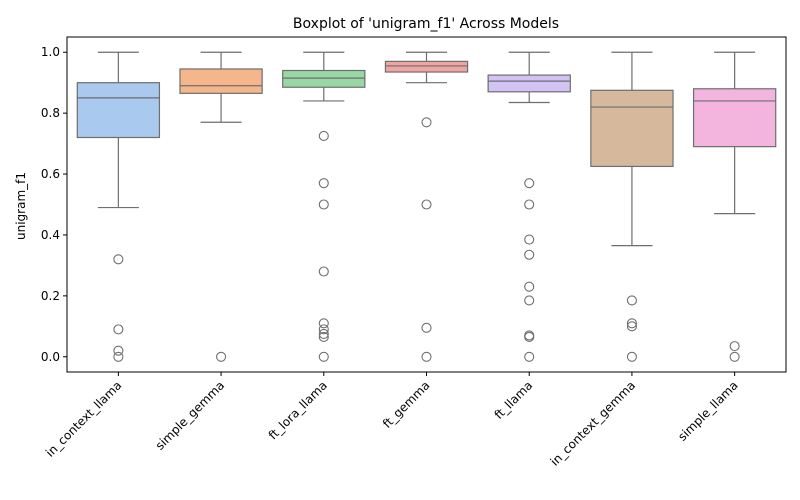  What do you see at coordinates (118, 206) in the screenshot?
I see `box-in_context_llama` at bounding box center [118, 206].